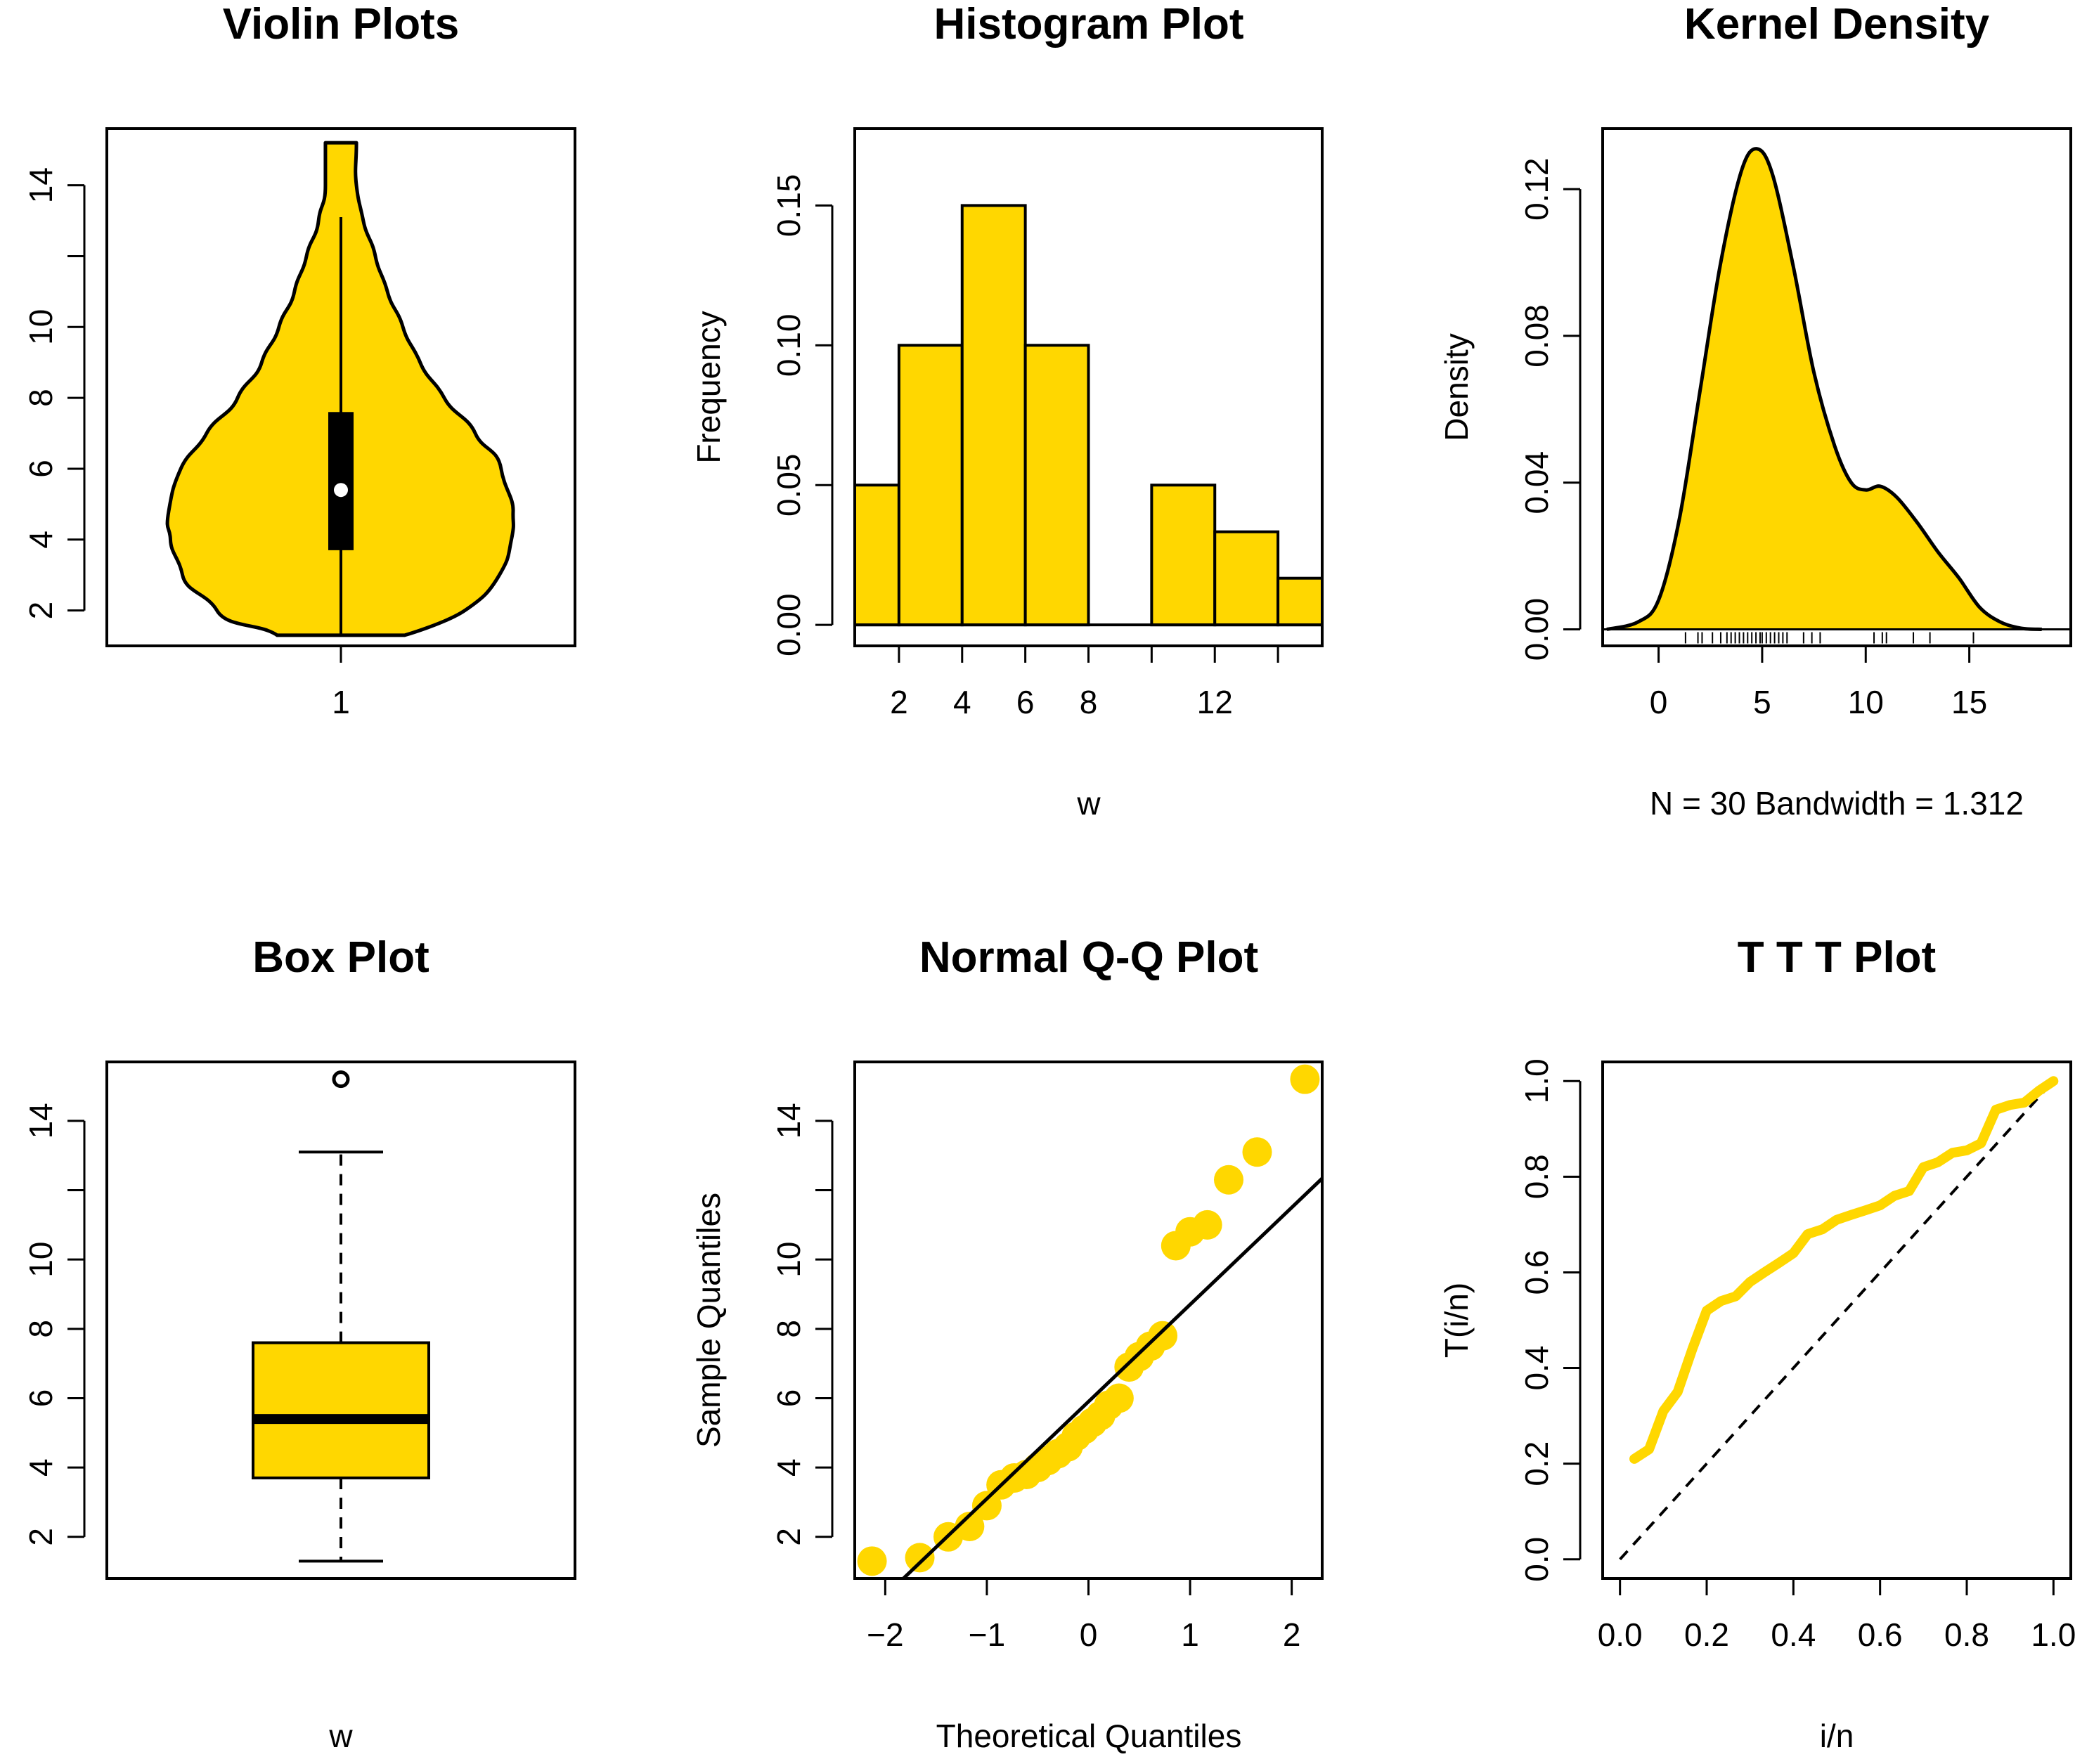 This screenshot has height=1764, width=2094. I want to click on hist-bars, so click(1088, 415).